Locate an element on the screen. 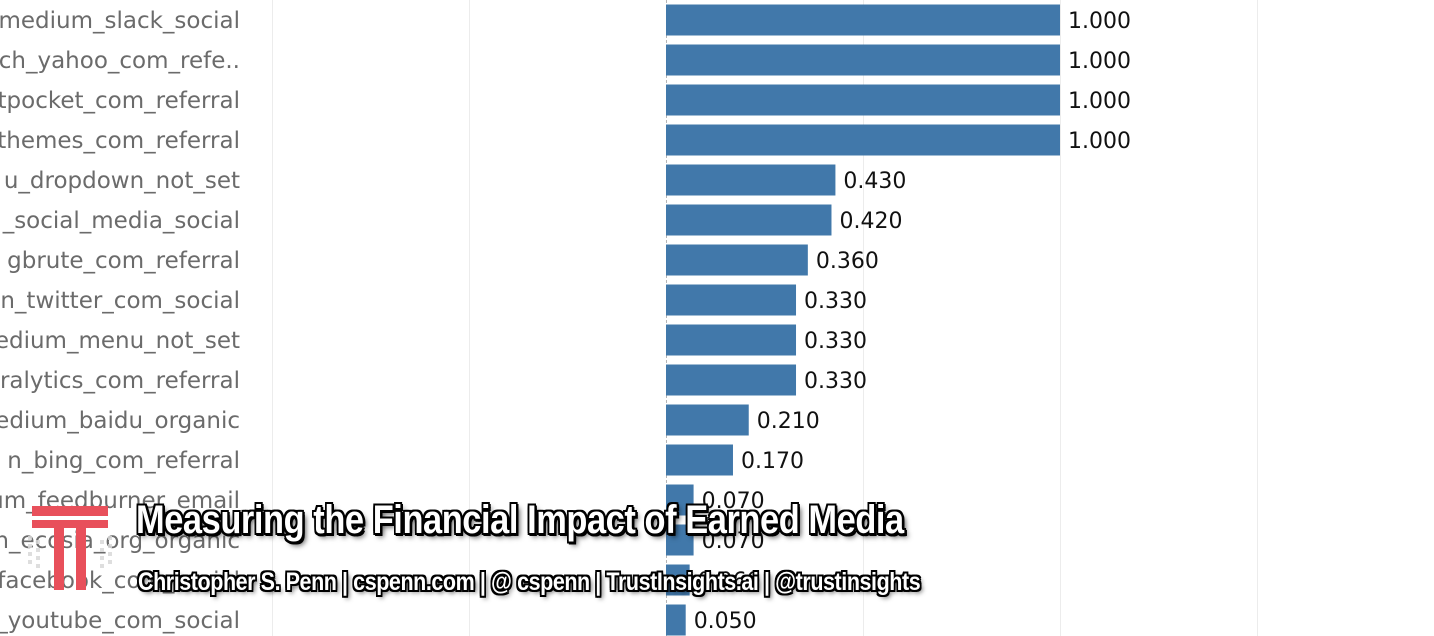 The height and width of the screenshot is (636, 1434). value-label: 0.060 is located at coordinates (729, 581).